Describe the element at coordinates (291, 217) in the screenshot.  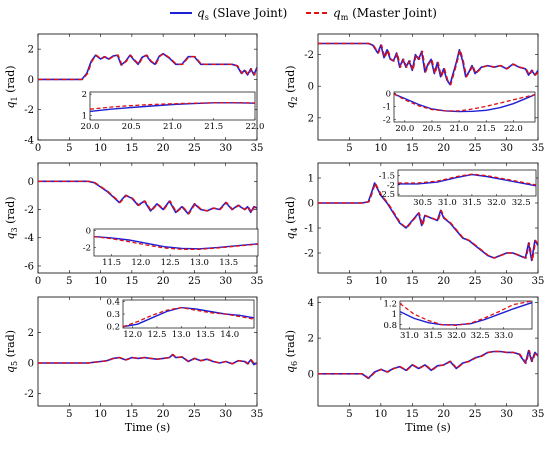
I see `y-axis-label: q4 (rad)` at that location.